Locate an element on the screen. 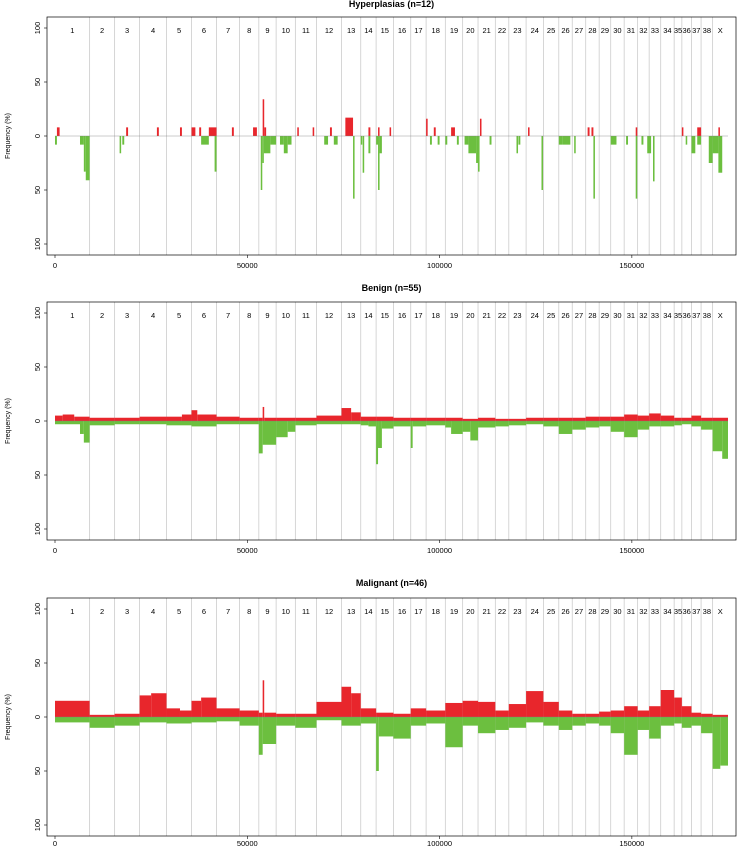 This screenshot has height=848, width=742. chromosome-label: 34 is located at coordinates (667, 30).